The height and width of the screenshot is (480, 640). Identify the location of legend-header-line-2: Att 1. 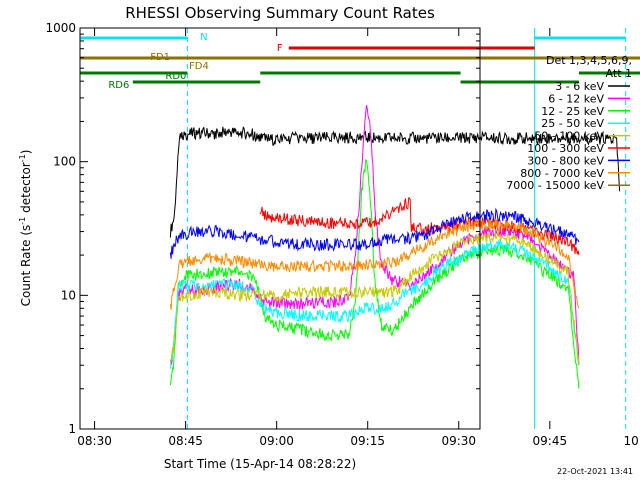
(619, 73).